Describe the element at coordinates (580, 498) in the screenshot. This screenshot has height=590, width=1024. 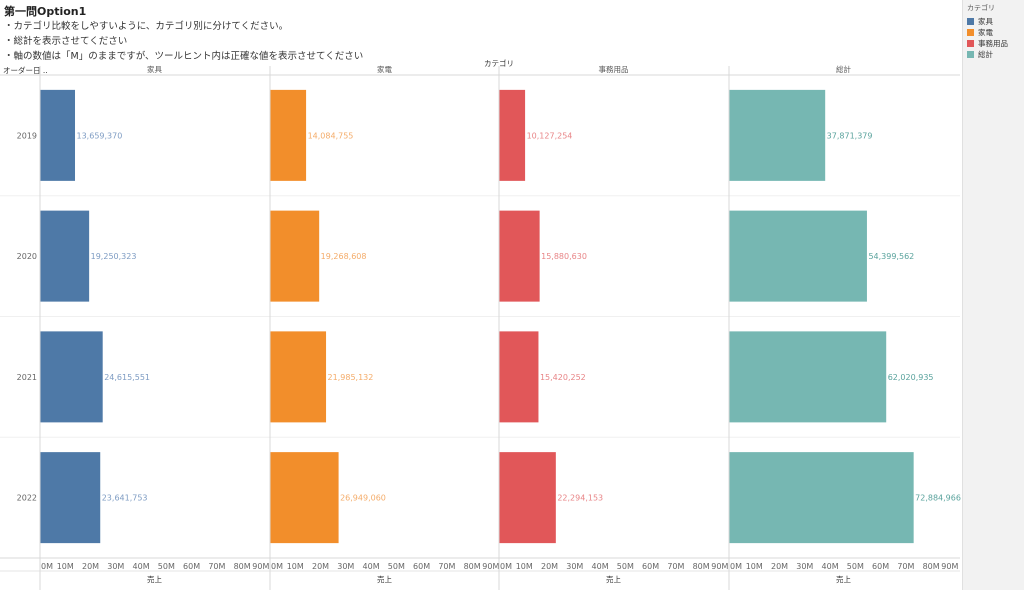
I see `data-label-office-supplies-2022: 22,294,153` at that location.